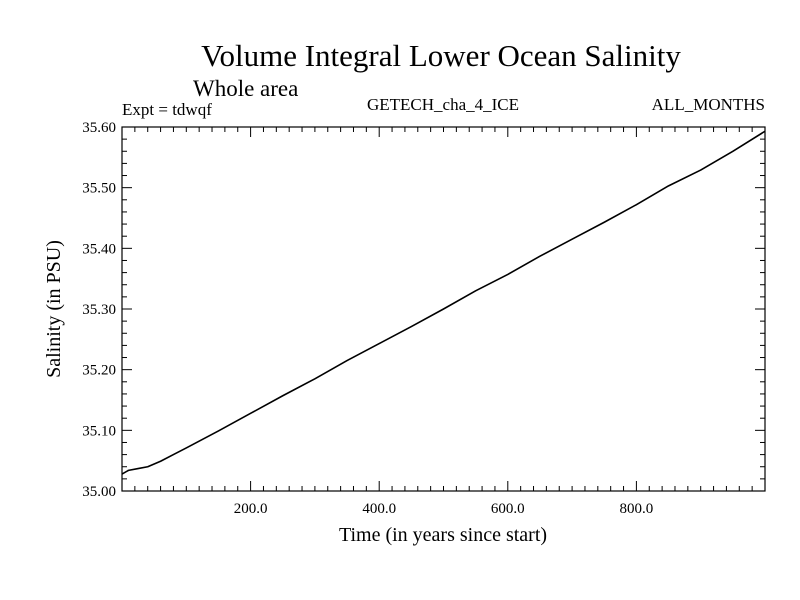 The height and width of the screenshot is (600, 800). I want to click on chart-title: Volume Integral Lower Ocean Salinity, so click(441, 55).